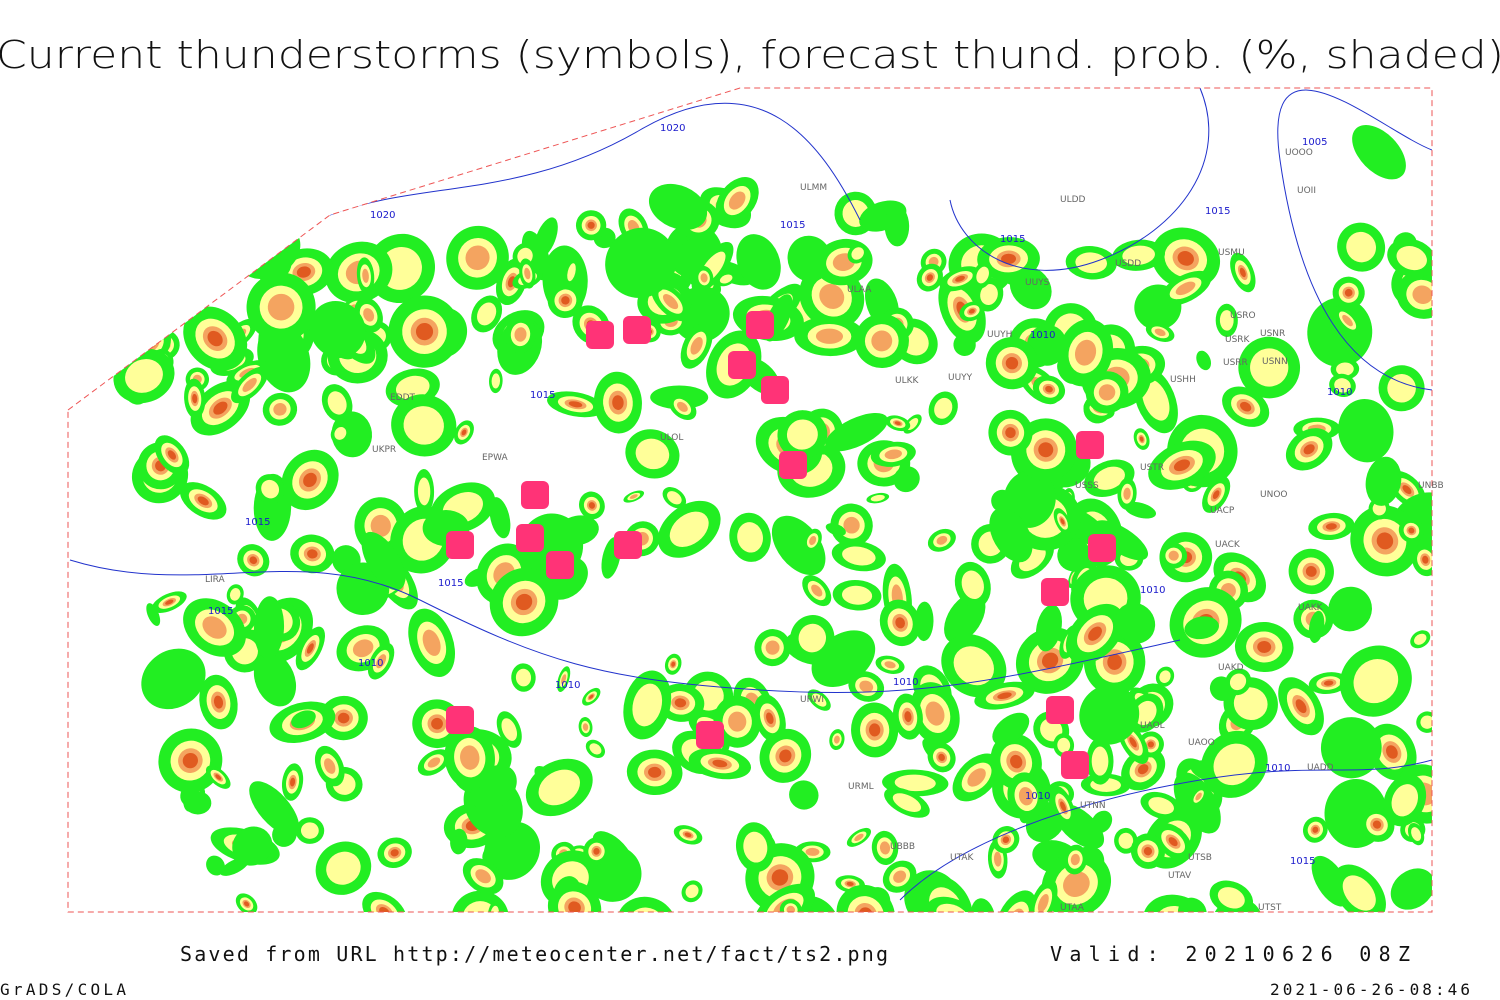 This screenshot has width=1500, height=1000. I want to click on station-label: URML, so click(861, 787).